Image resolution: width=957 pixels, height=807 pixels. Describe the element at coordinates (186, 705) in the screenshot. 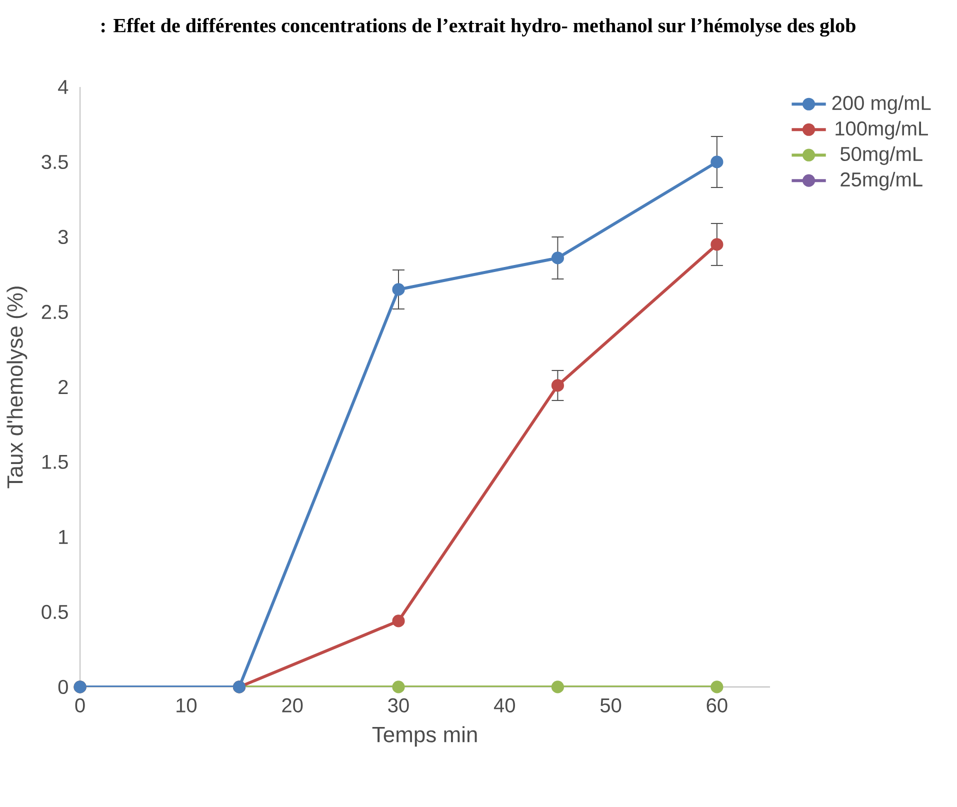

I see `x-tick-label: 10` at that location.